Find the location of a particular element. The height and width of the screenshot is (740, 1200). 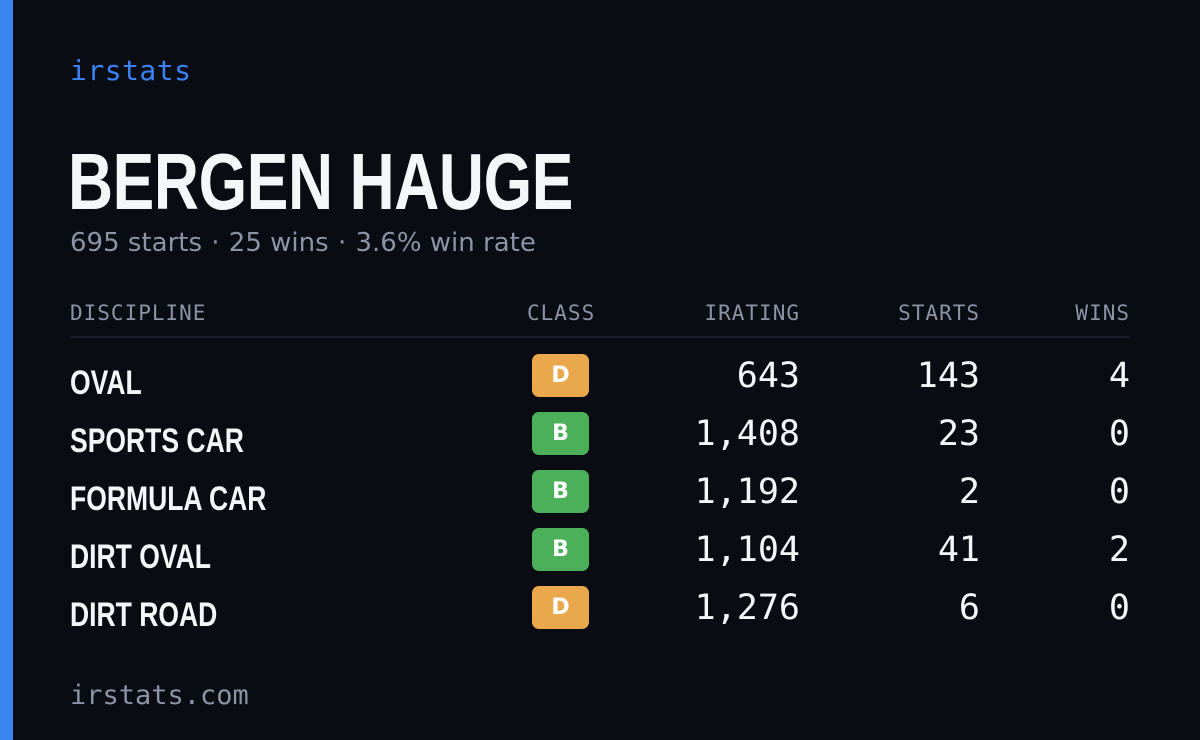

discipline-name: DIRT ROAD is located at coordinates (144, 615).